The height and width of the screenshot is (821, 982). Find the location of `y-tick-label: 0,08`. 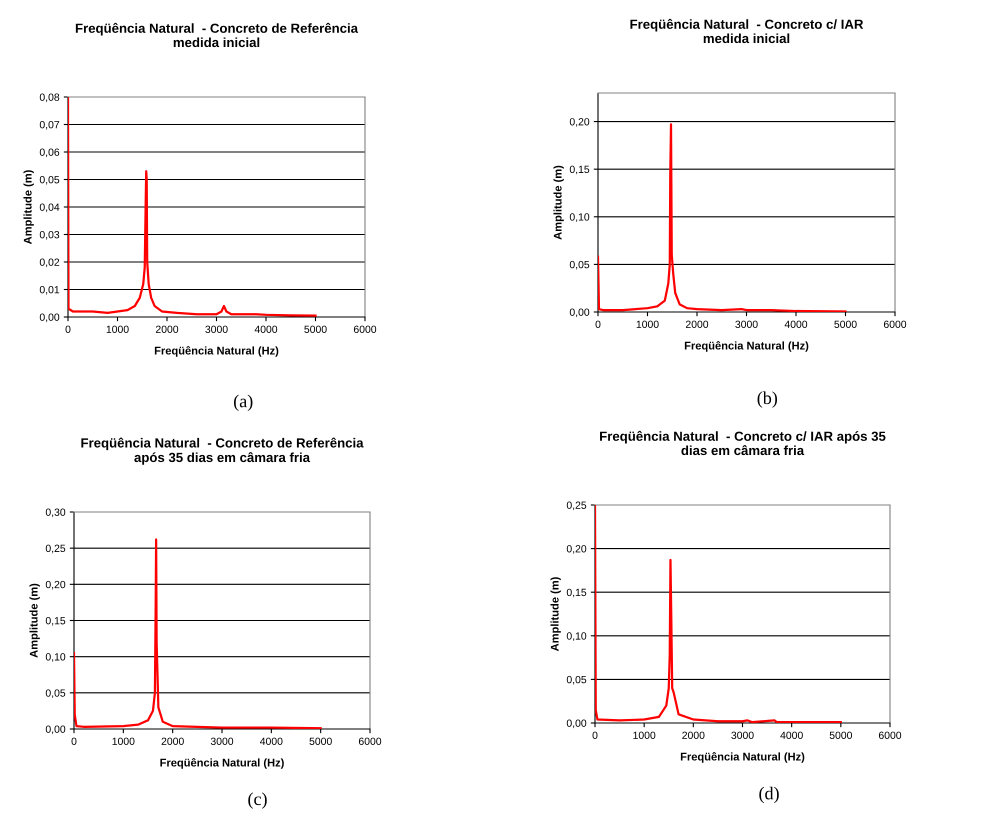

y-tick-label: 0,08 is located at coordinates (50, 98).